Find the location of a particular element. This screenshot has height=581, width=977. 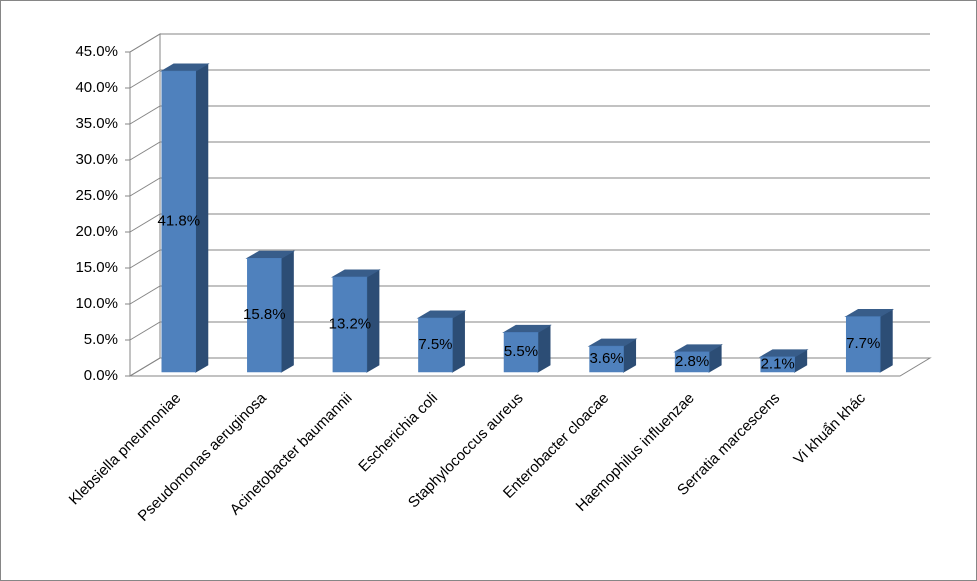

y-tick-label: 5.0% is located at coordinates (101, 339).